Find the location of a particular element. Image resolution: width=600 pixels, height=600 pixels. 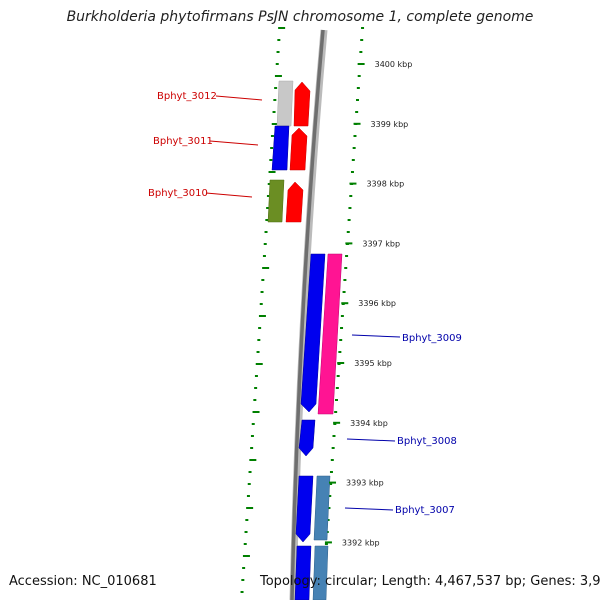

gene-label: Bphyt_3008 is located at coordinates (427, 441).